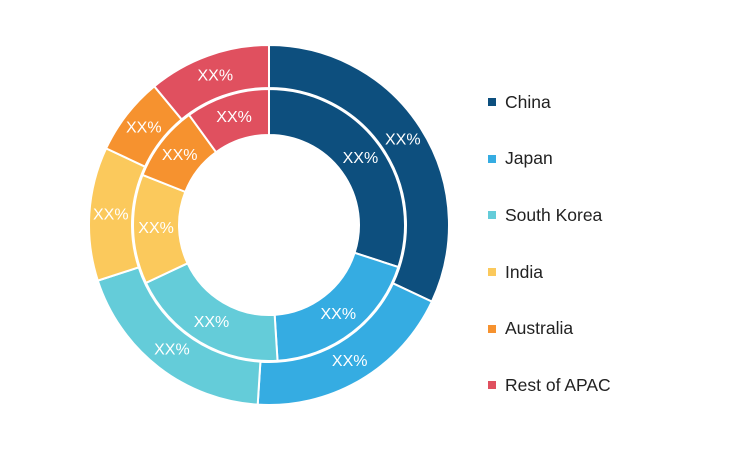  Describe the element at coordinates (234, 117) in the screenshot. I see `inner-label-rest-of-apac: XX%` at that location.